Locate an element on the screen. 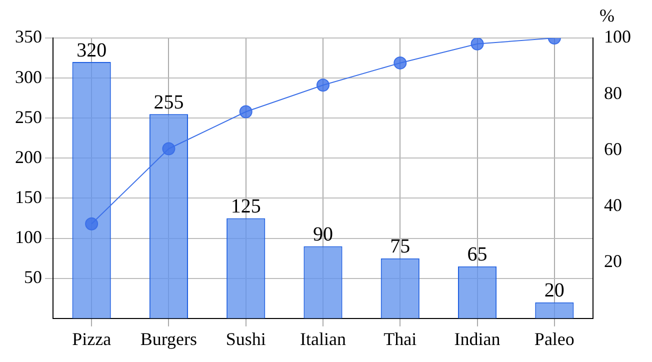  y2-tick-label: 20 is located at coordinates (613, 261).